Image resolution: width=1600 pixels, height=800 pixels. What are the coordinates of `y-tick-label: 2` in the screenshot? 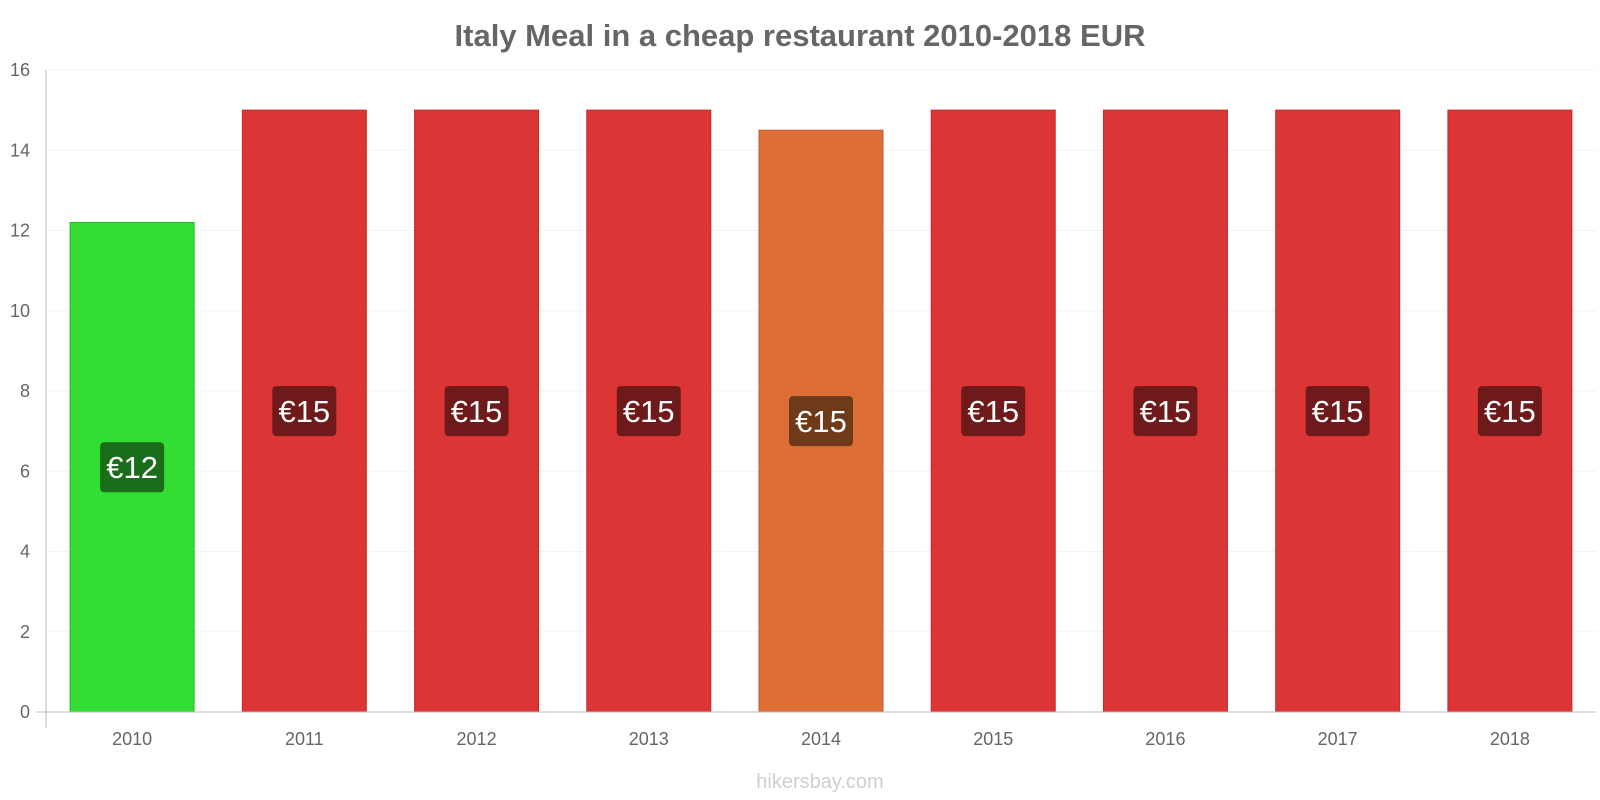 It's located at (25, 632).